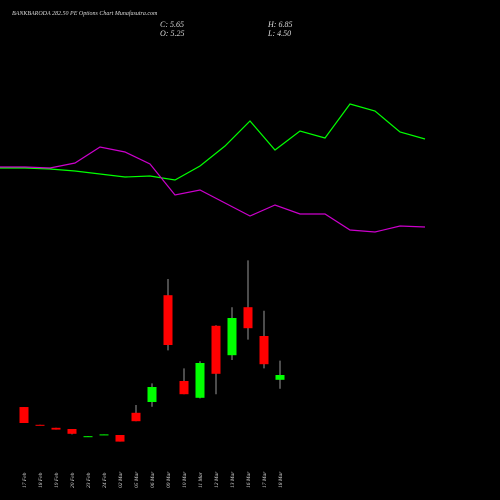  What do you see at coordinates (281, 479) in the screenshot?
I see `x-tick-label: 18 Mar` at bounding box center [281, 479].